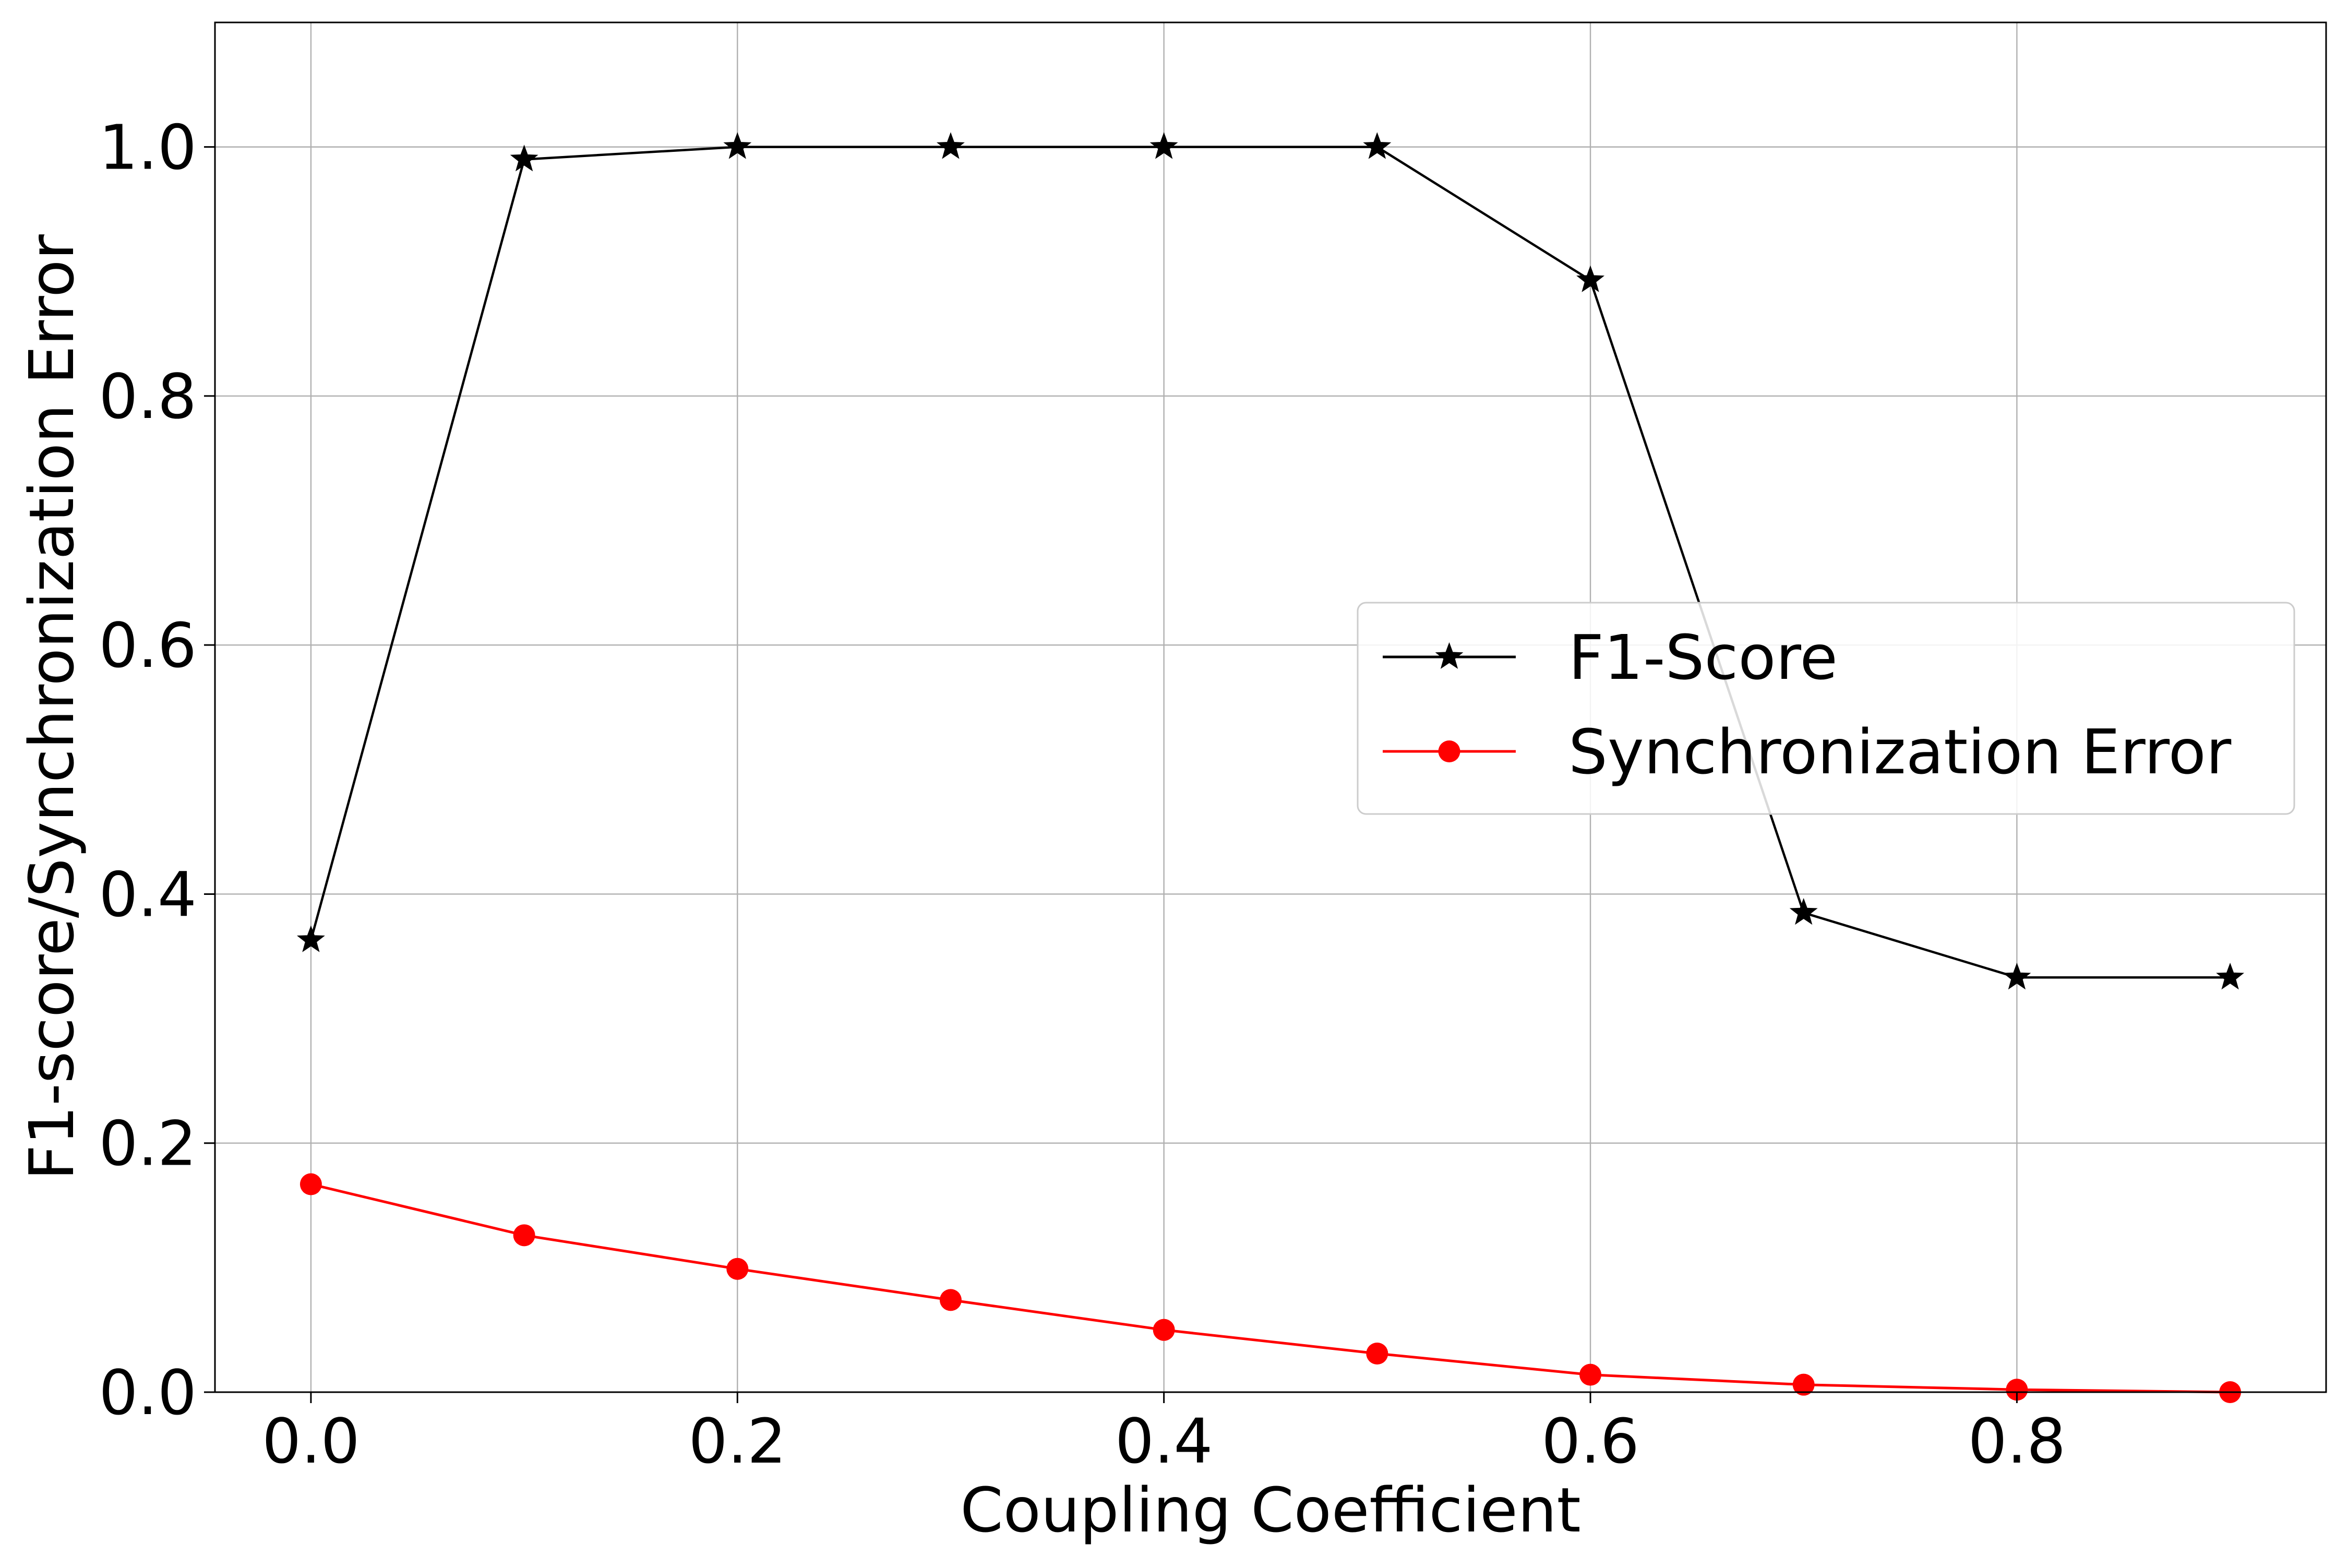  I want to click on series-synchronization-error, so click(1271, 1288).